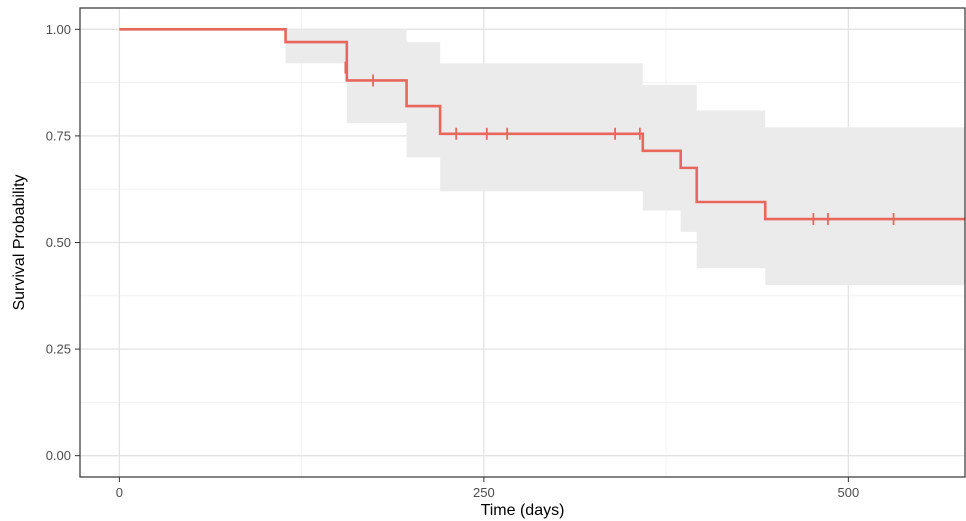  I want to click on x-tick-label: 0, so click(119, 492).